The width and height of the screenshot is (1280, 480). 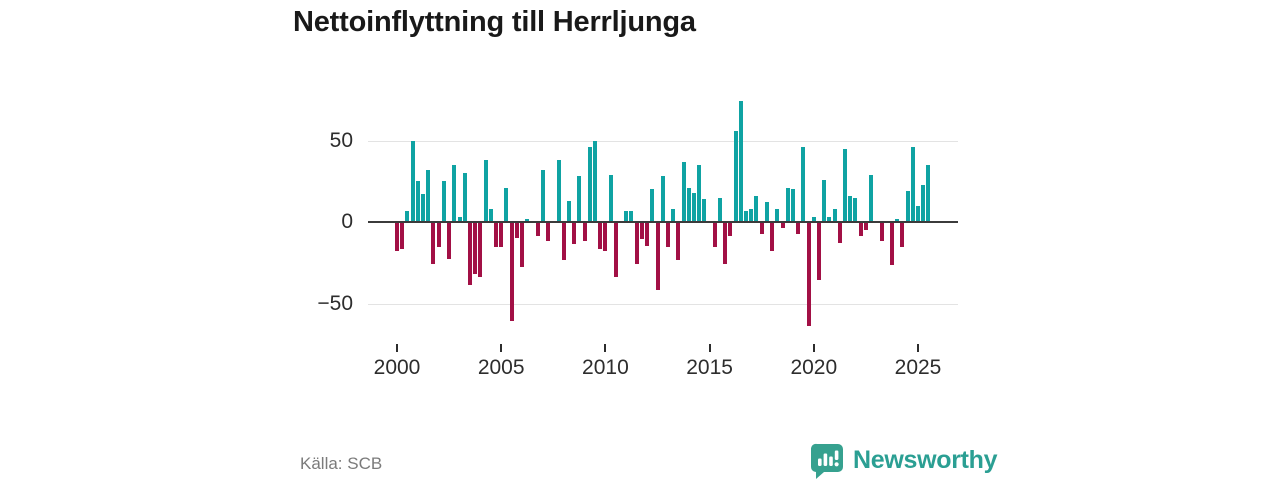 What do you see at coordinates (428, 195) in the screenshot?
I see `bar-2001-Q3` at bounding box center [428, 195].